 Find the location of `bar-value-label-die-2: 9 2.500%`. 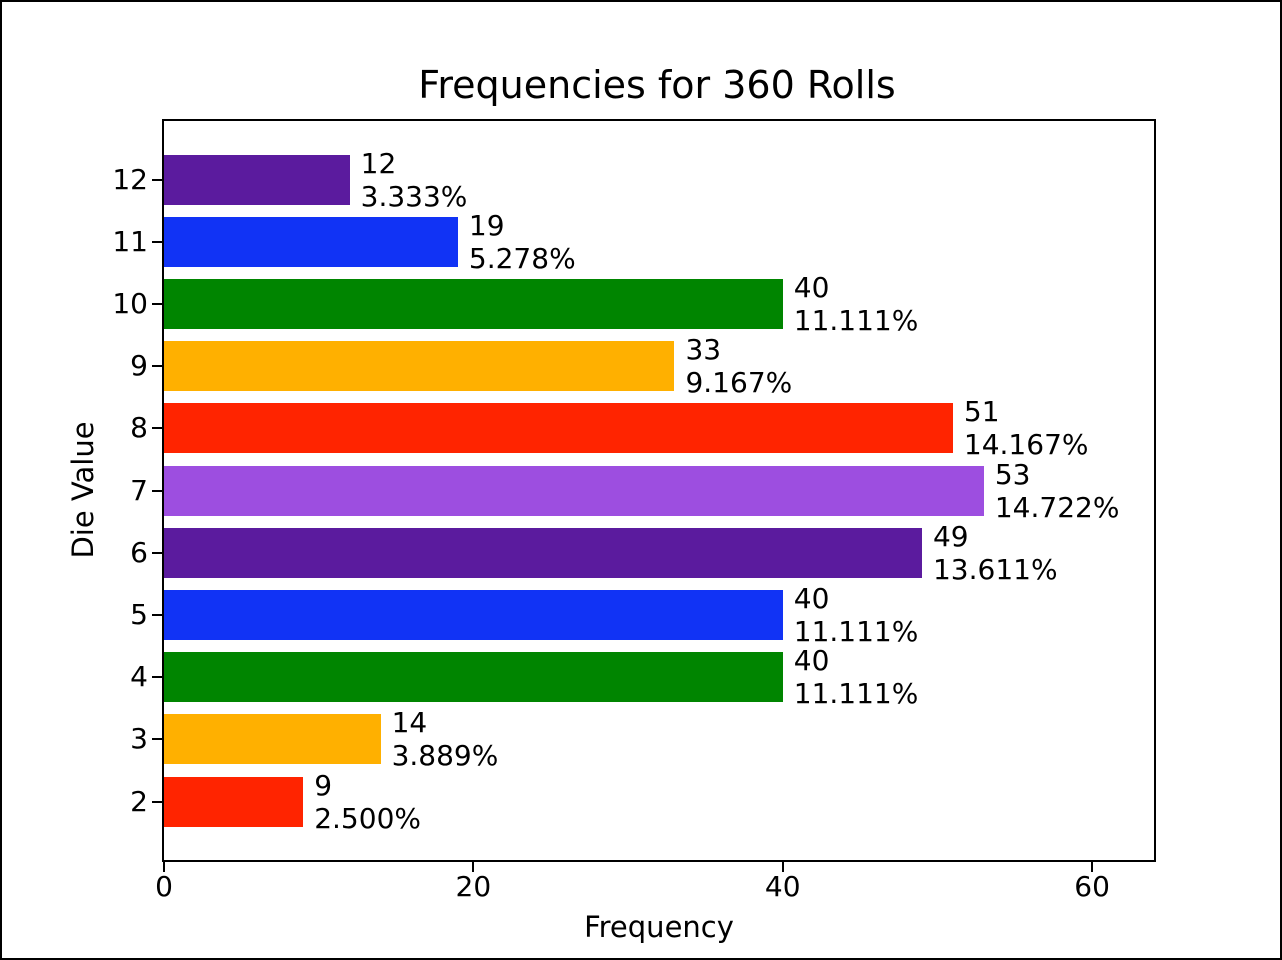

bar-value-label-die-2: 9 2.500% is located at coordinates (367, 801).